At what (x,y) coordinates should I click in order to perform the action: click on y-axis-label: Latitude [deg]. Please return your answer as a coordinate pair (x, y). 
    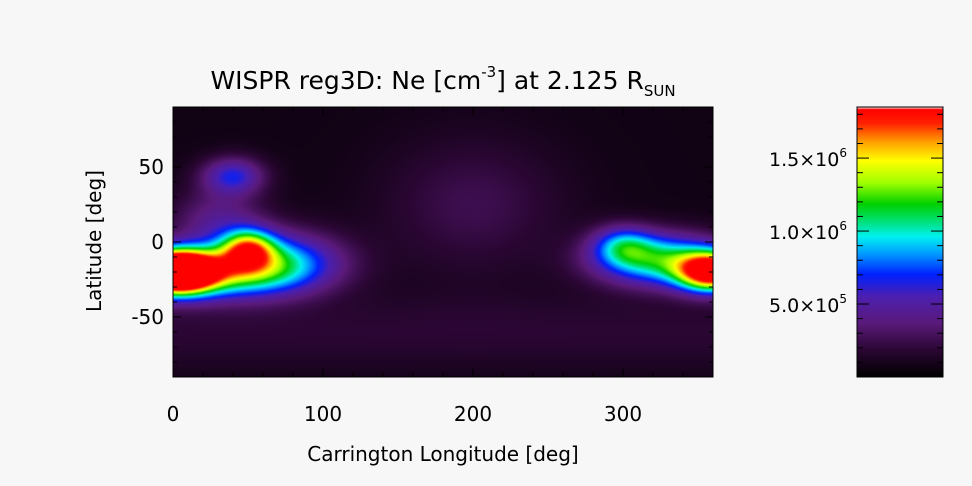
    Looking at the image, I should click on (94, 241).